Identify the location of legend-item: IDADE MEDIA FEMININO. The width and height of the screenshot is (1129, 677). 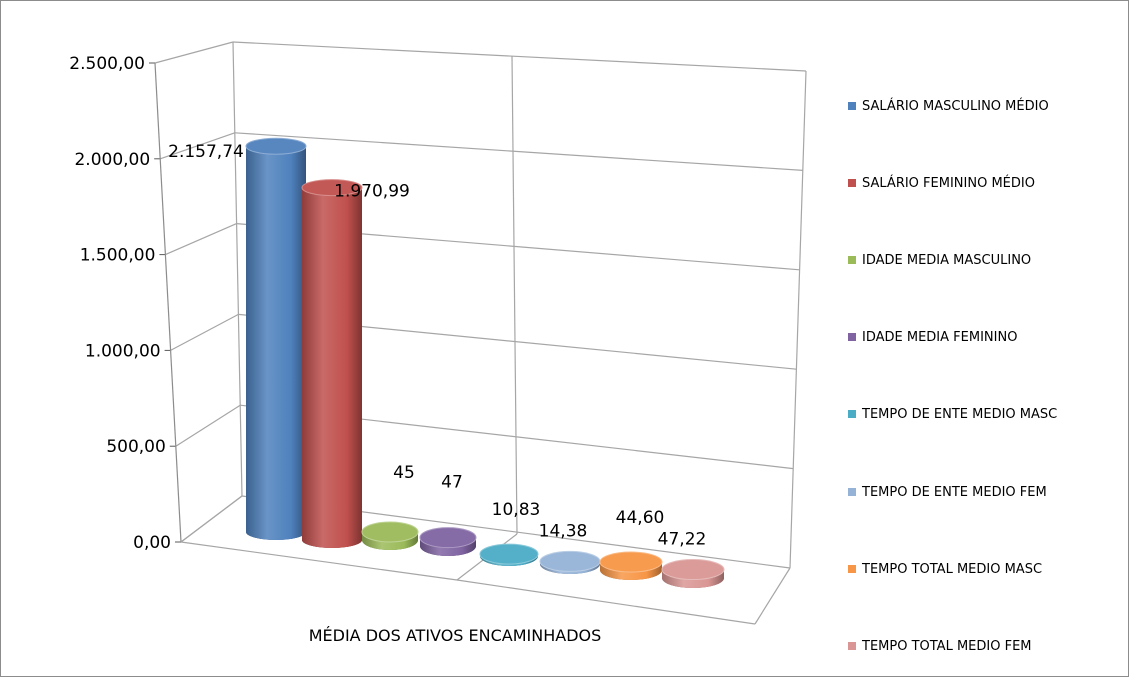
(932, 337).